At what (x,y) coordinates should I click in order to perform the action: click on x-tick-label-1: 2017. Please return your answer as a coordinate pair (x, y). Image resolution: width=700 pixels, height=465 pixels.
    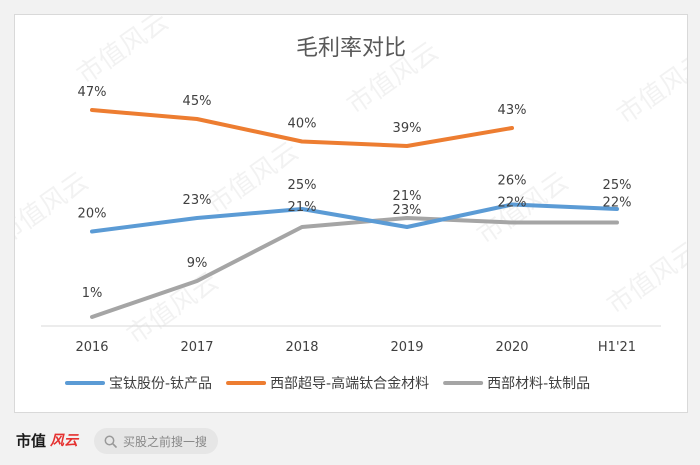
    Looking at the image, I should click on (196, 347).